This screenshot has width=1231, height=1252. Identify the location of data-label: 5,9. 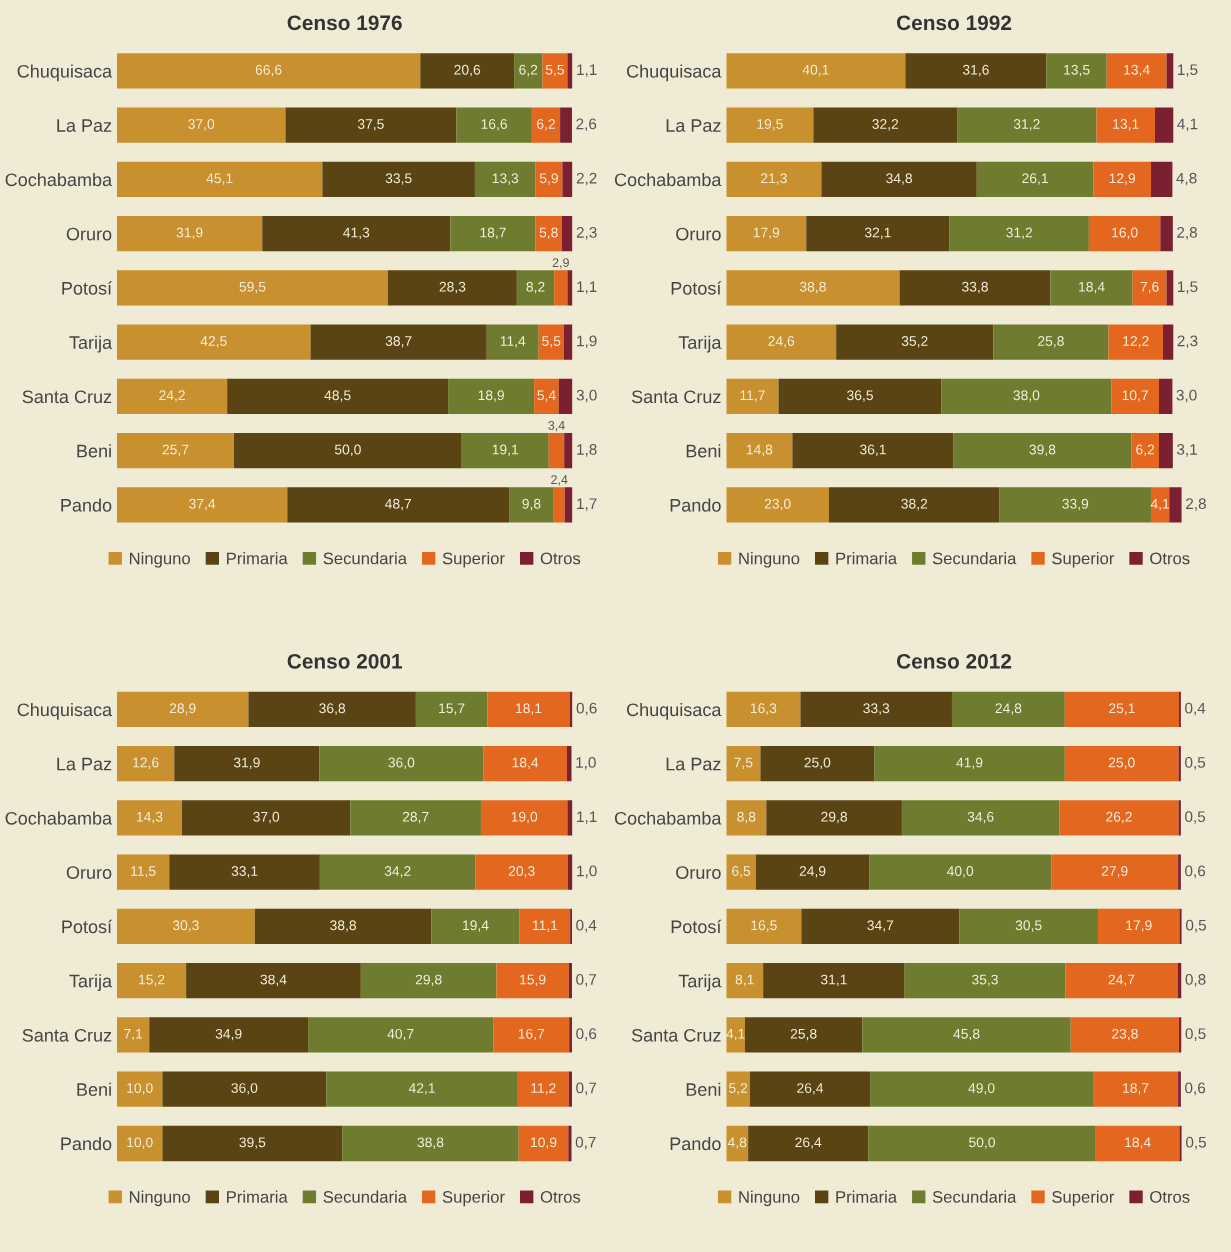
(548, 179).